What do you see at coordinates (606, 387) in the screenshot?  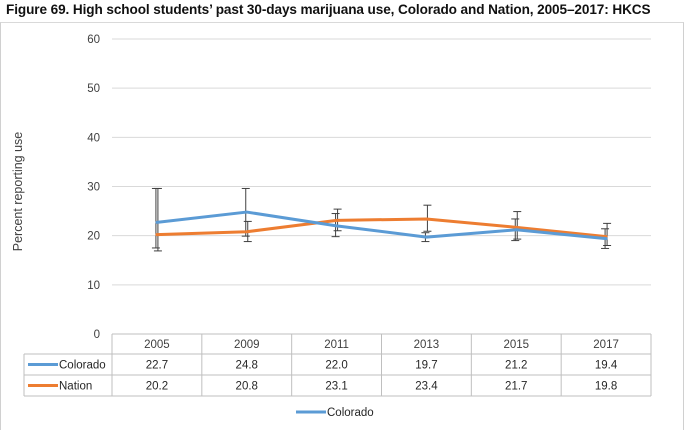 I see `table-value-nation-2017: 19.8` at bounding box center [606, 387].